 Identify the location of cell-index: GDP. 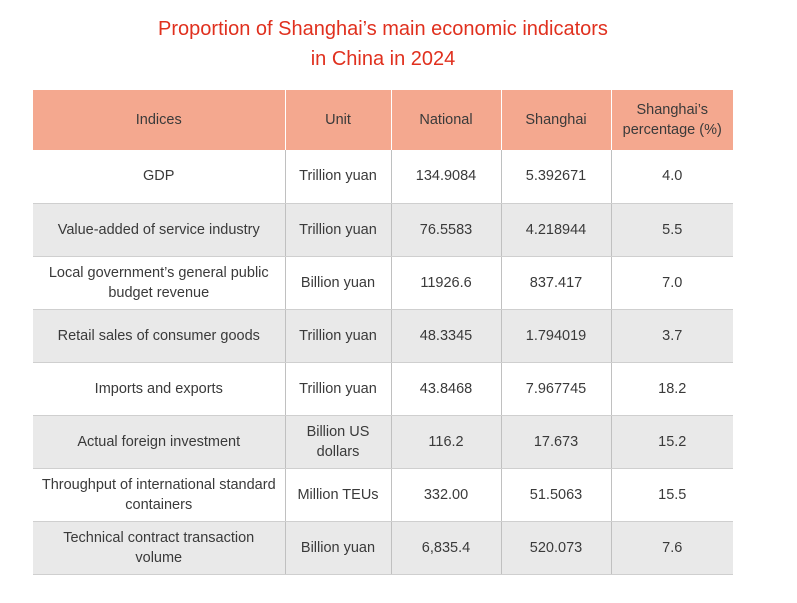
(159, 177).